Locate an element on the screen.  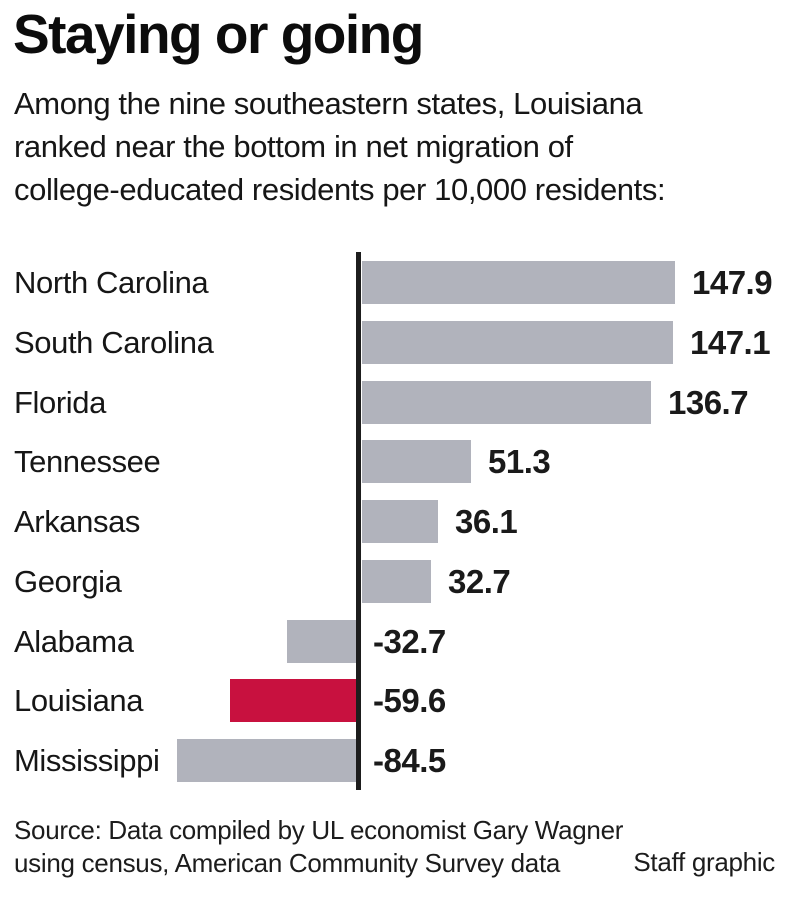
value-label: 32.7 is located at coordinates (479, 581).